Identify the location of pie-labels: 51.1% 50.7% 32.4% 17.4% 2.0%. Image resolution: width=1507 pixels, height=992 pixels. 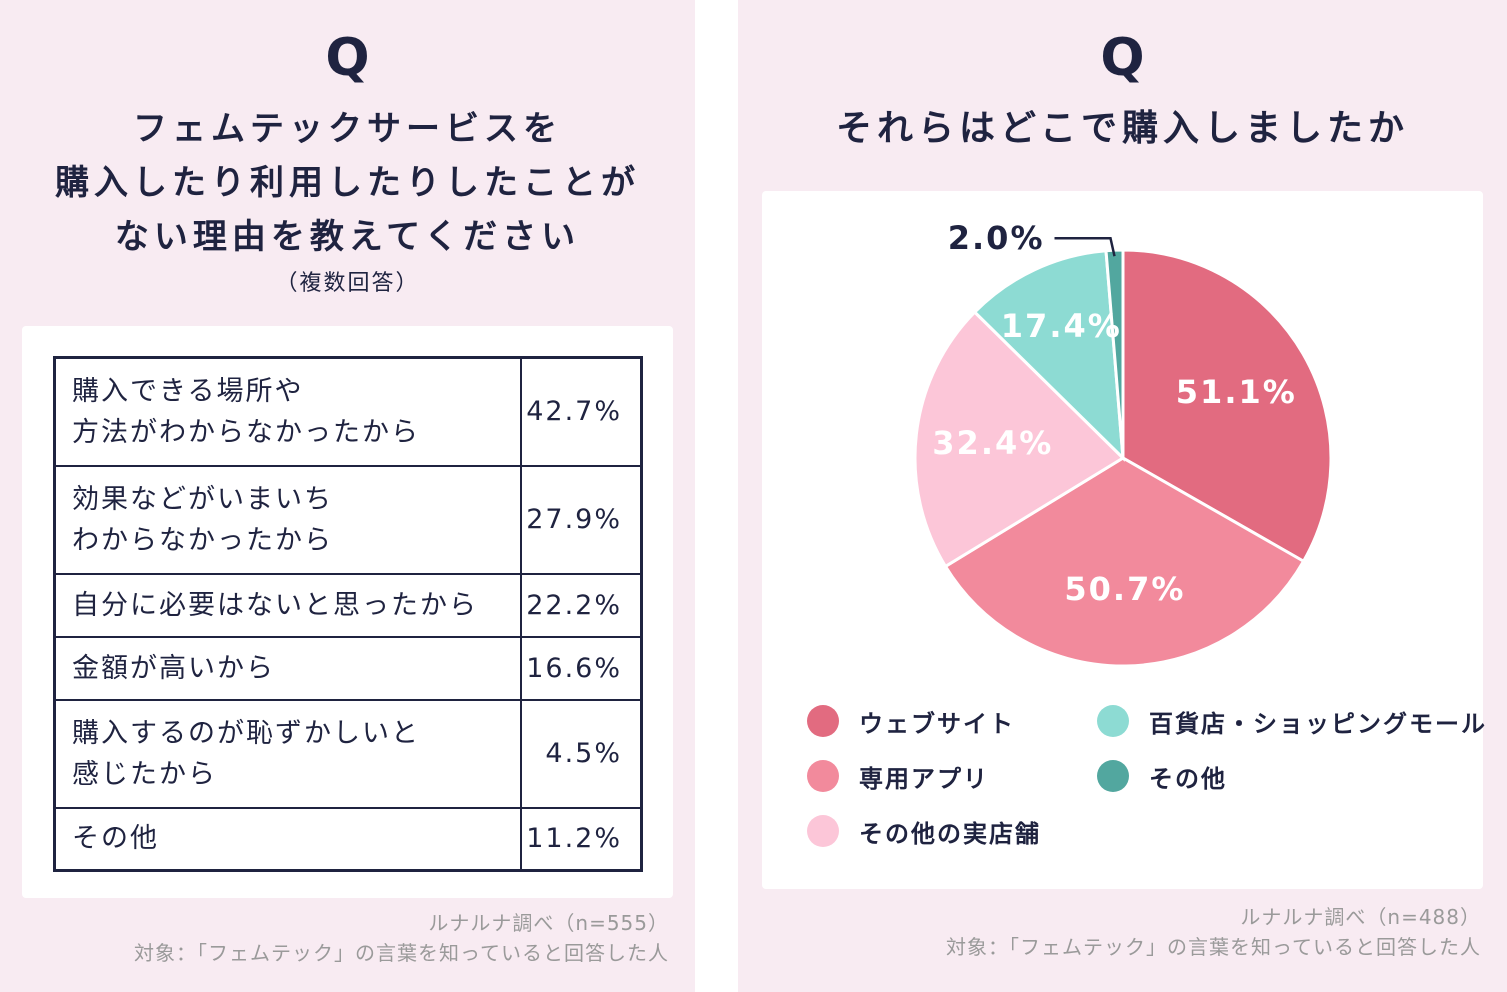
(1114, 413).